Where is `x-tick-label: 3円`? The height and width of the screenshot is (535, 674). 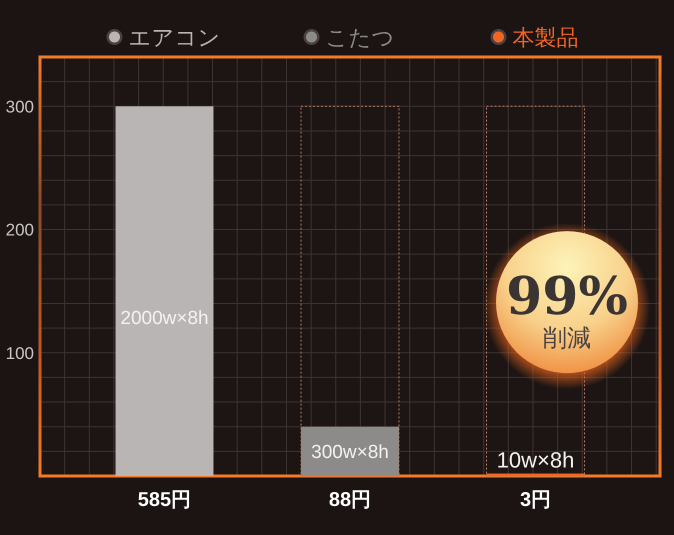
x-tick-label: 3円 is located at coordinates (536, 500).